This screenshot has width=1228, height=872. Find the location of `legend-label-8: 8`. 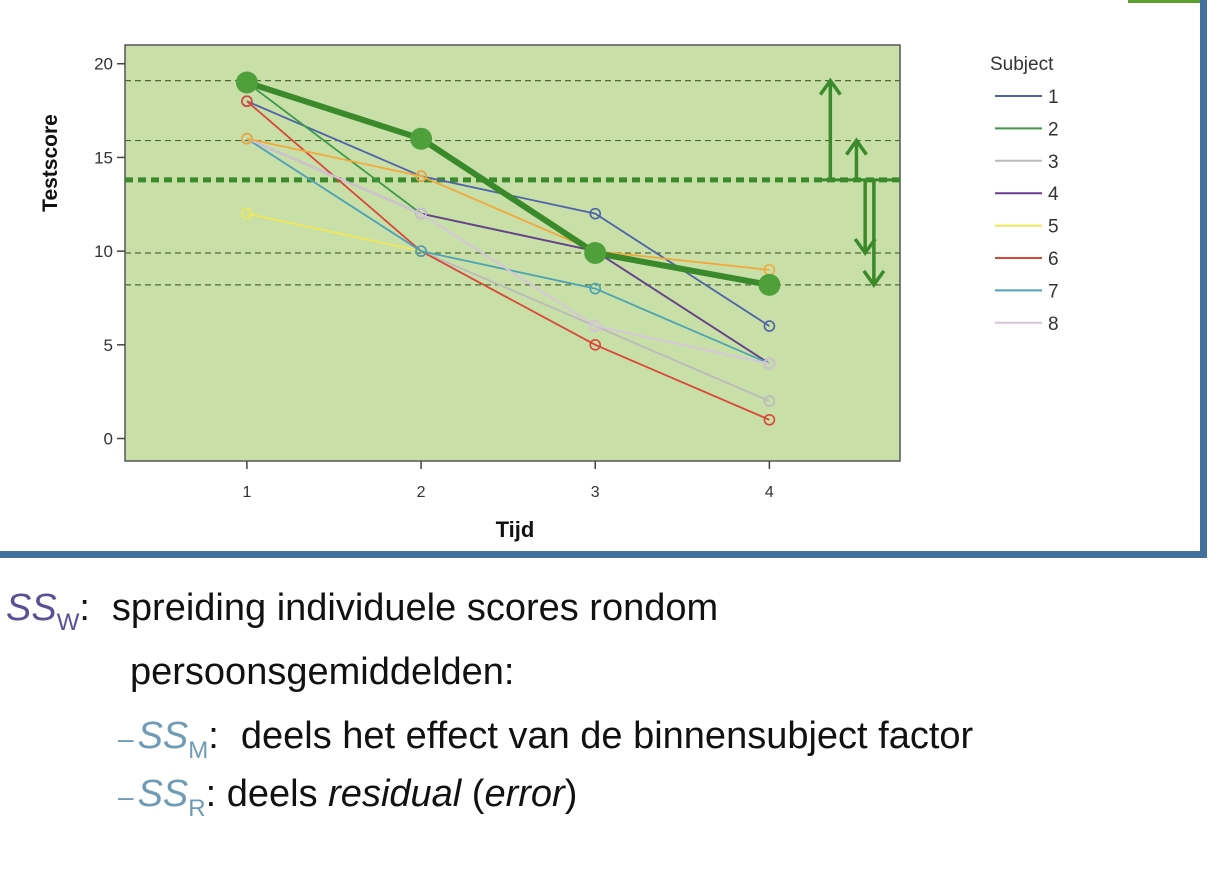

legend-label-8: 8 is located at coordinates (1053, 324).